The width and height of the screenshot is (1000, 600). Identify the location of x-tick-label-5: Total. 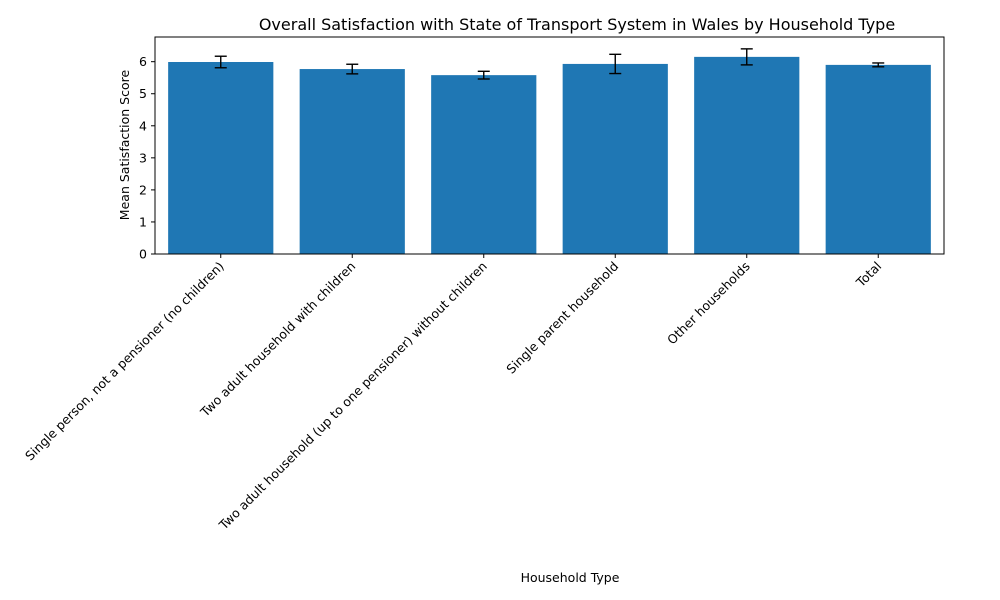
(868, 275).